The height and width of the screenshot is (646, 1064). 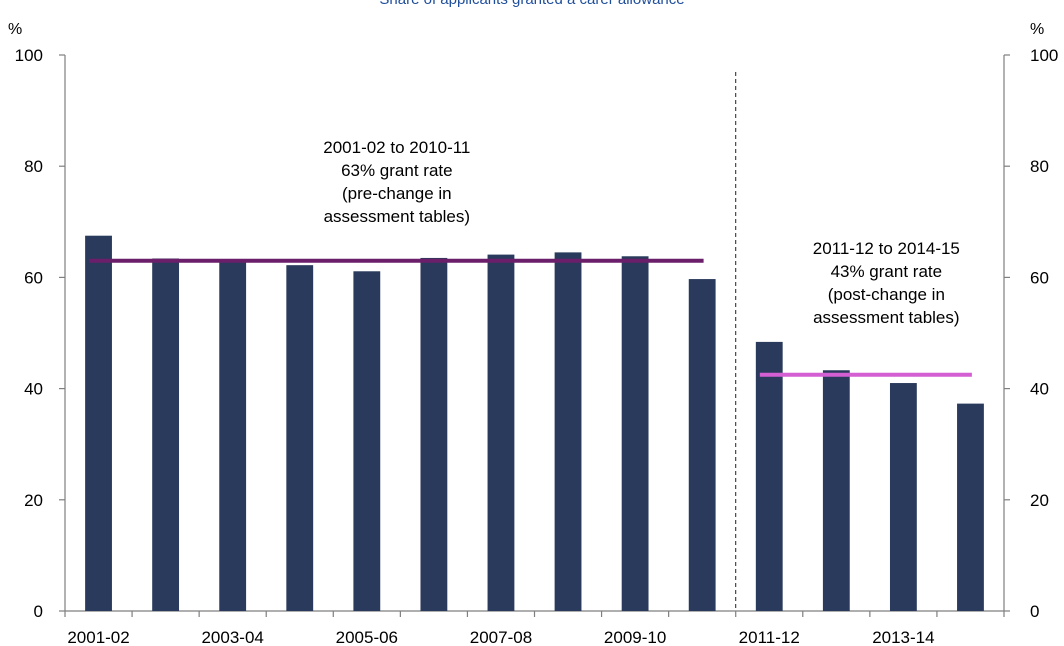 I want to click on x-tick-label: 2007-08, so click(x=501, y=637).